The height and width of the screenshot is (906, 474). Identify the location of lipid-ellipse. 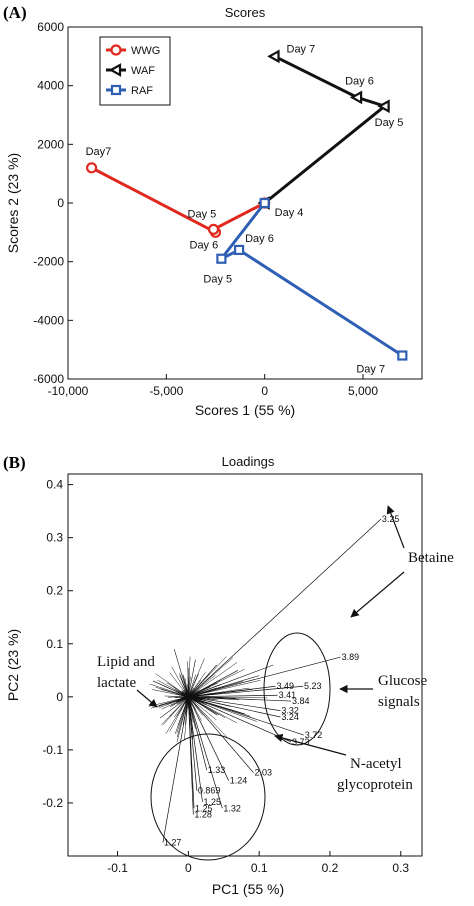
(208, 797).